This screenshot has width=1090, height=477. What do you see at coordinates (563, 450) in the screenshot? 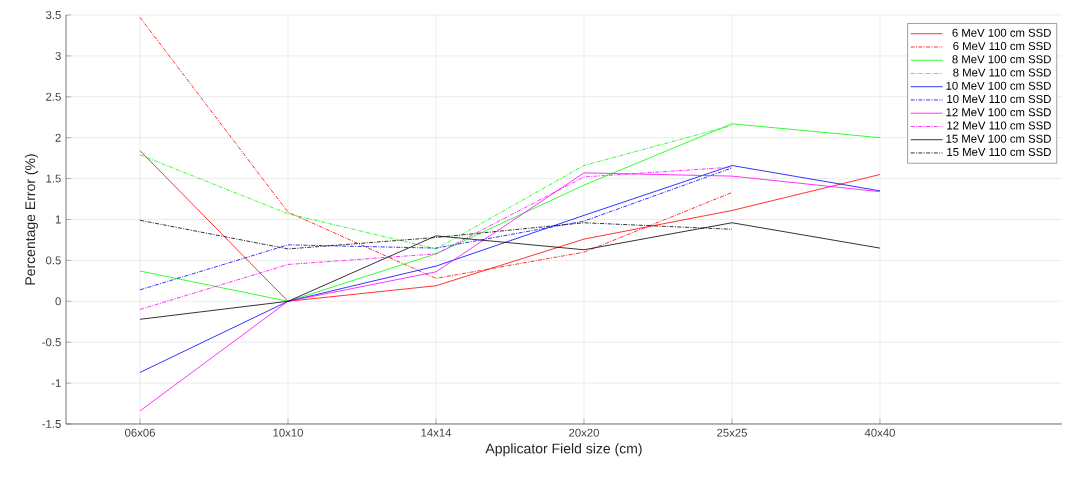
I see `x-axis-title: Applicator Field size (cm)` at bounding box center [563, 450].